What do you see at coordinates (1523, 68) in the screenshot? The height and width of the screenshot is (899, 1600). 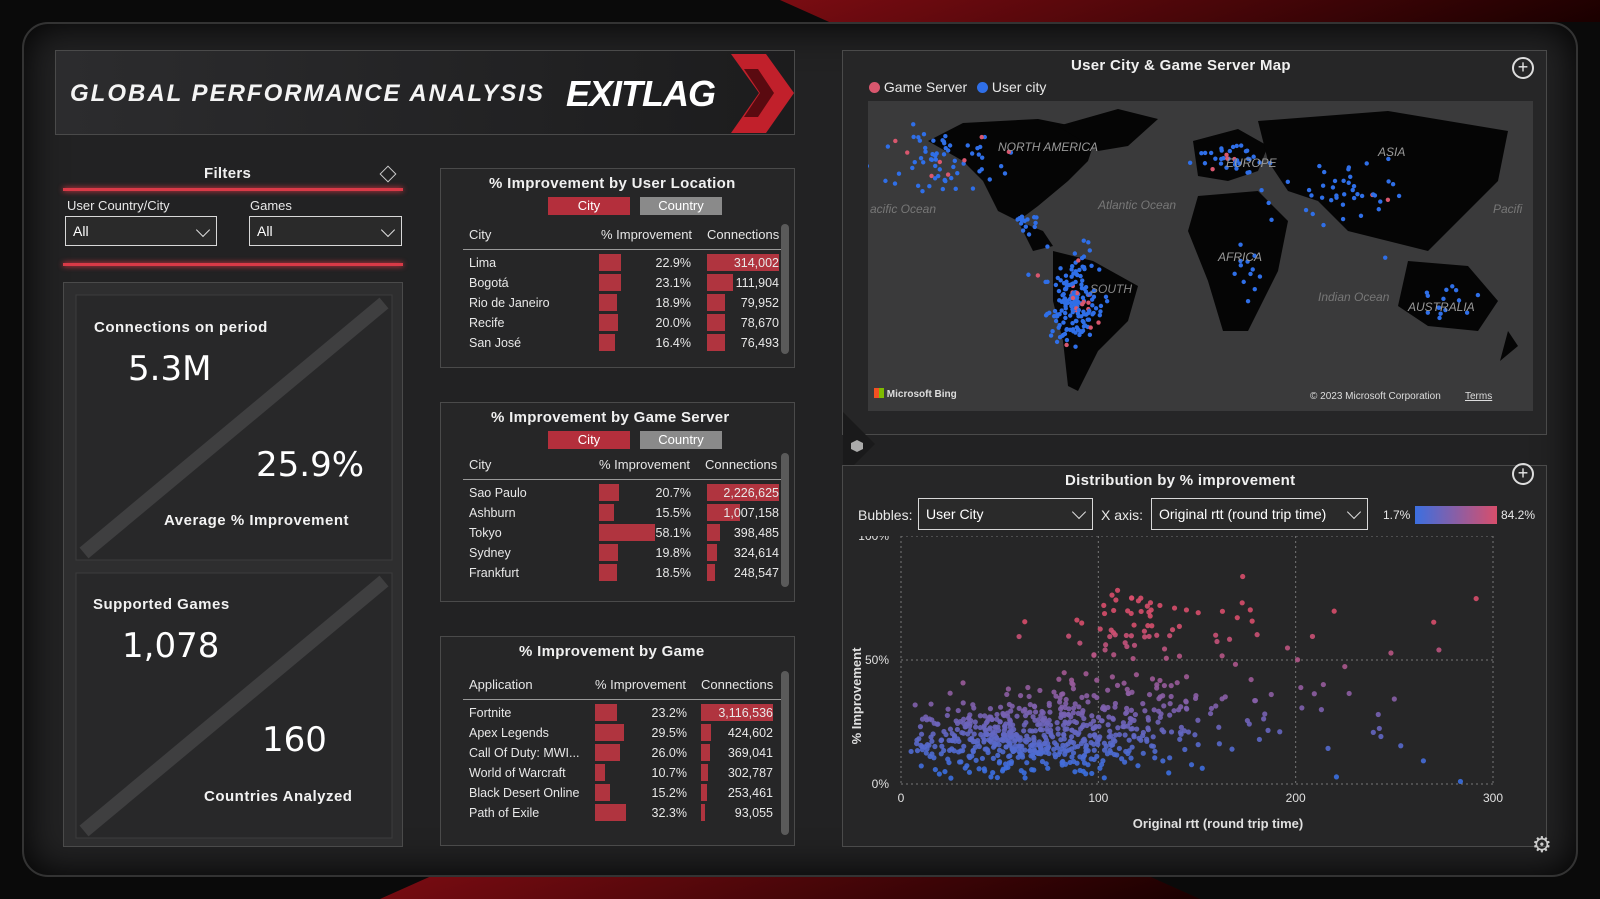 I see `zoom-in-icon: +` at bounding box center [1523, 68].